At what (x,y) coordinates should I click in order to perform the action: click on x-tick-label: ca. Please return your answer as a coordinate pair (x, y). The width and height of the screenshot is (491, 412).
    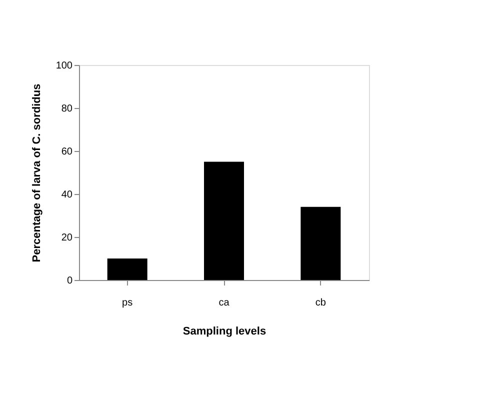
    Looking at the image, I should click on (224, 303).